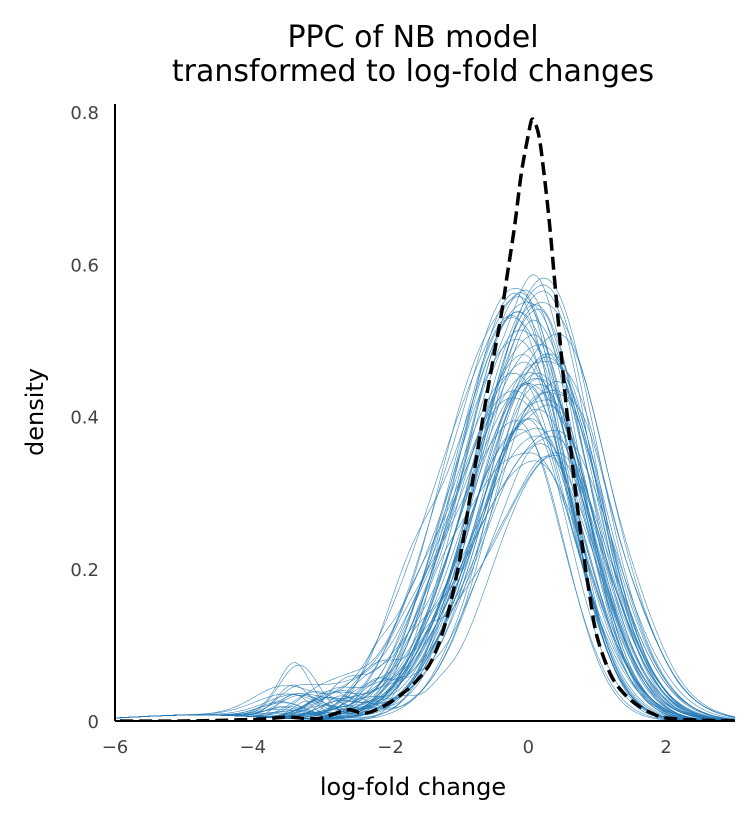 The image size is (753, 820). I want to click on chart-title-line-1: PPC of NB model, so click(412, 37).